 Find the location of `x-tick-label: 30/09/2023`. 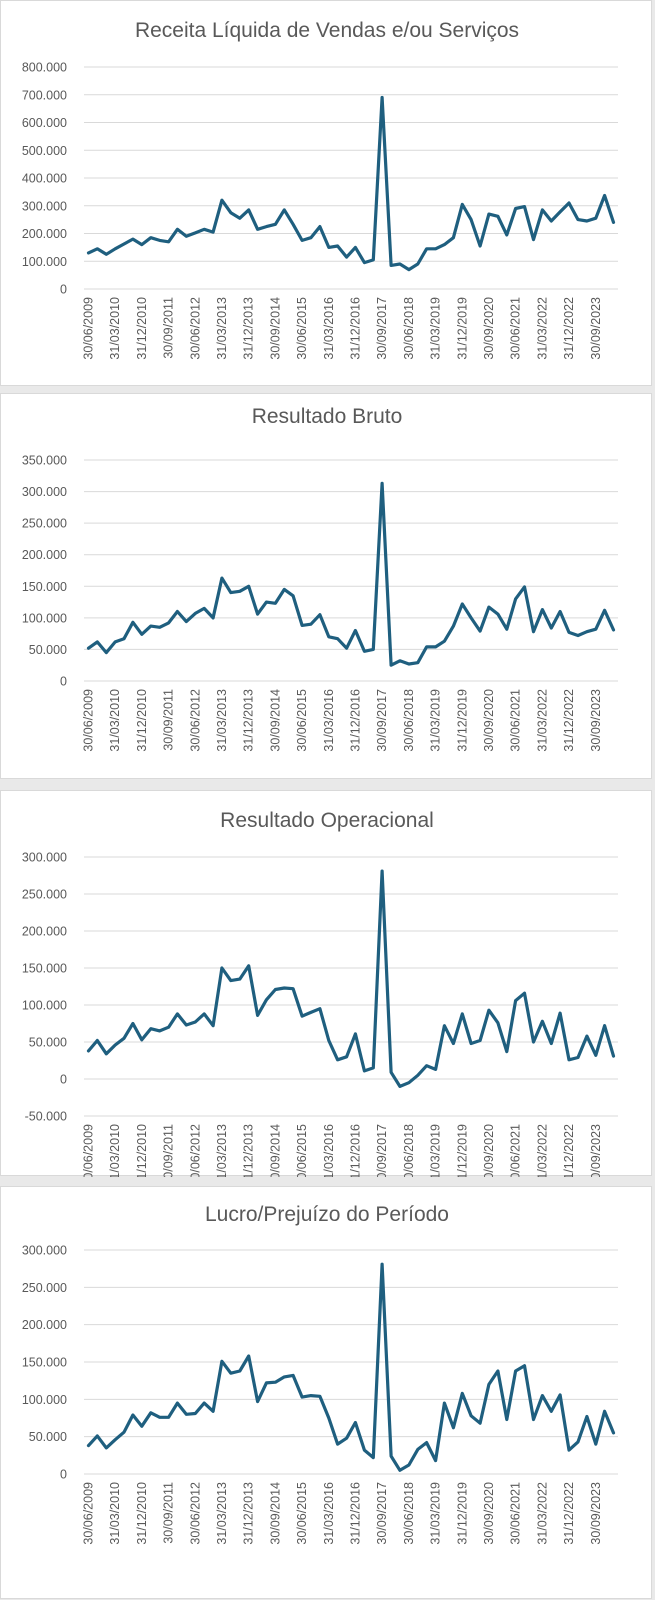

x-tick-label: 30/09/2023 is located at coordinates (596, 720).